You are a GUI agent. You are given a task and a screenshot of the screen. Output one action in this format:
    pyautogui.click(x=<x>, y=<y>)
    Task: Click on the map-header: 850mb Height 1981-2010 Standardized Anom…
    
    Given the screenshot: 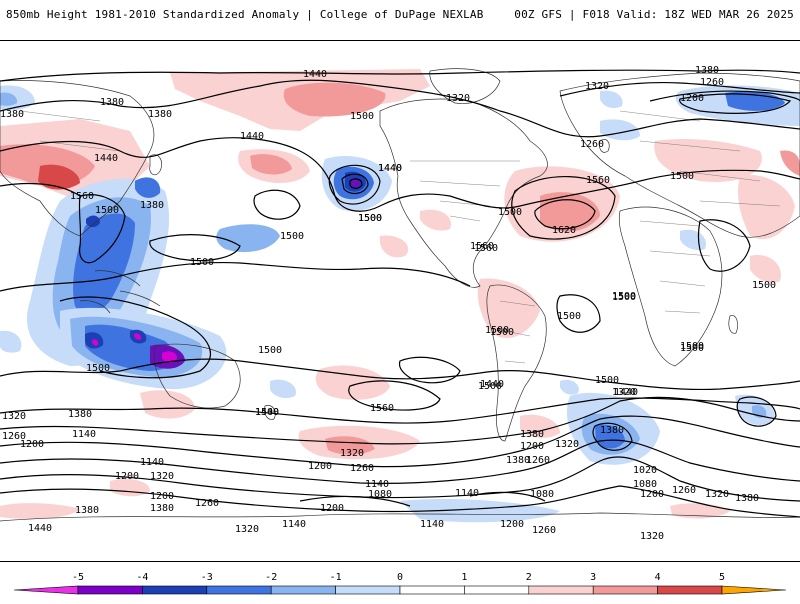 What is the action you would take?
    pyautogui.click(x=400, y=20)
    